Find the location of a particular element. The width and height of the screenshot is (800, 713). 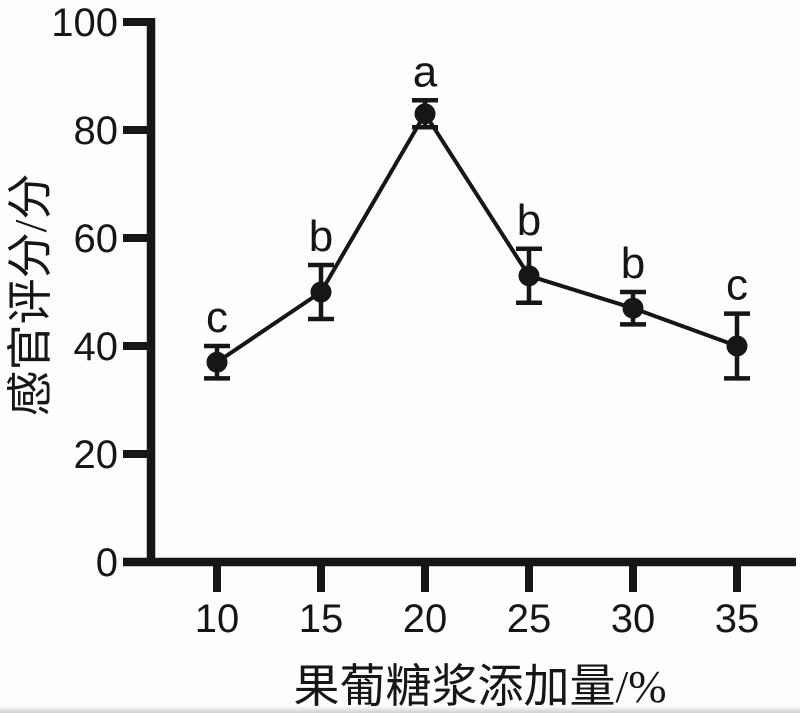

y-tick-label: 60 is located at coordinates (96, 239).